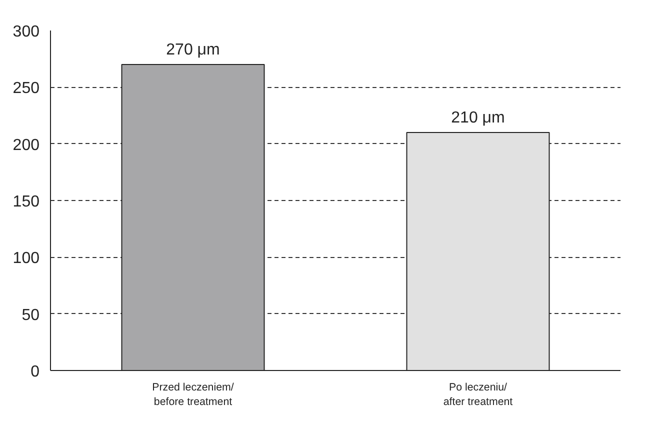 This screenshot has height=432, width=653. What do you see at coordinates (478, 395) in the screenshot?
I see `x-tick-label: Po leczeniu/ after treatment` at bounding box center [478, 395].